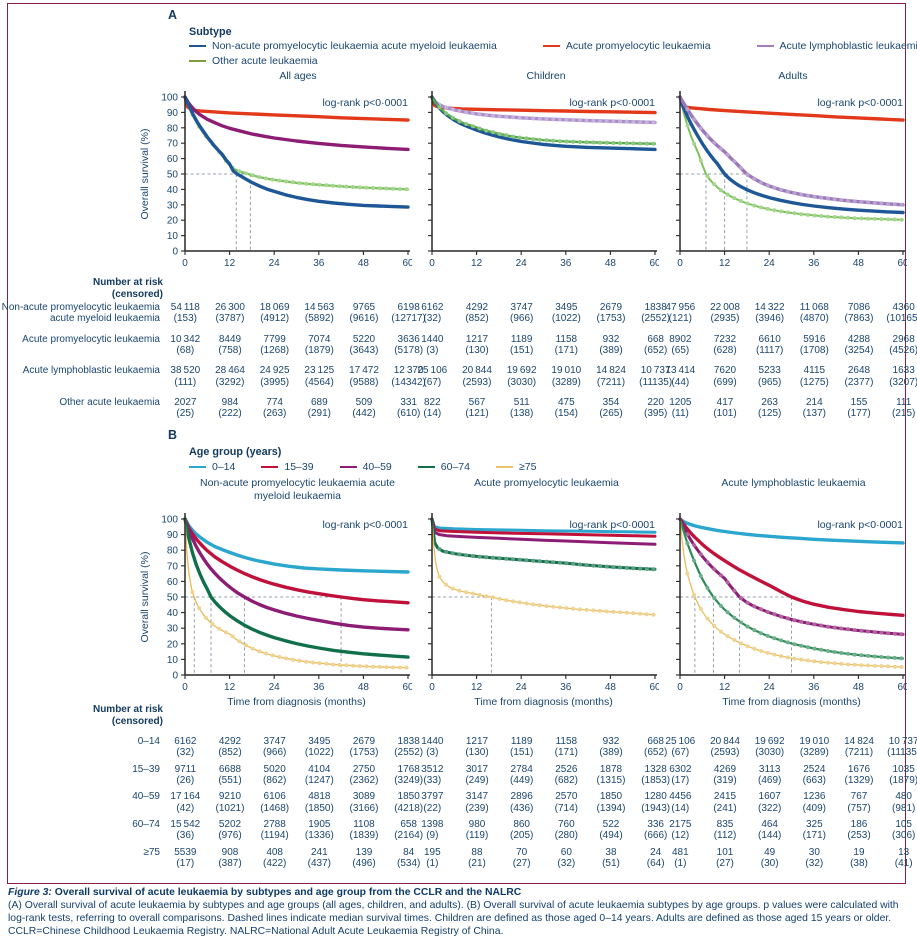 This screenshot has height=941, width=917. What do you see at coordinates (725, 263) in the screenshot?
I see `x-tick-label: 12` at bounding box center [725, 263].